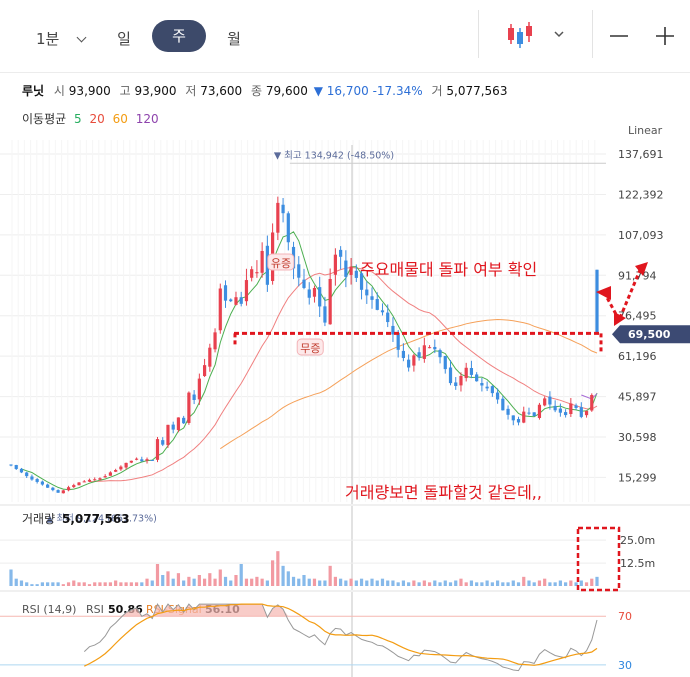 The image size is (690, 677). What do you see at coordinates (147, 119) in the screenshot?
I see `ma-period-120: 120` at bounding box center [147, 119].